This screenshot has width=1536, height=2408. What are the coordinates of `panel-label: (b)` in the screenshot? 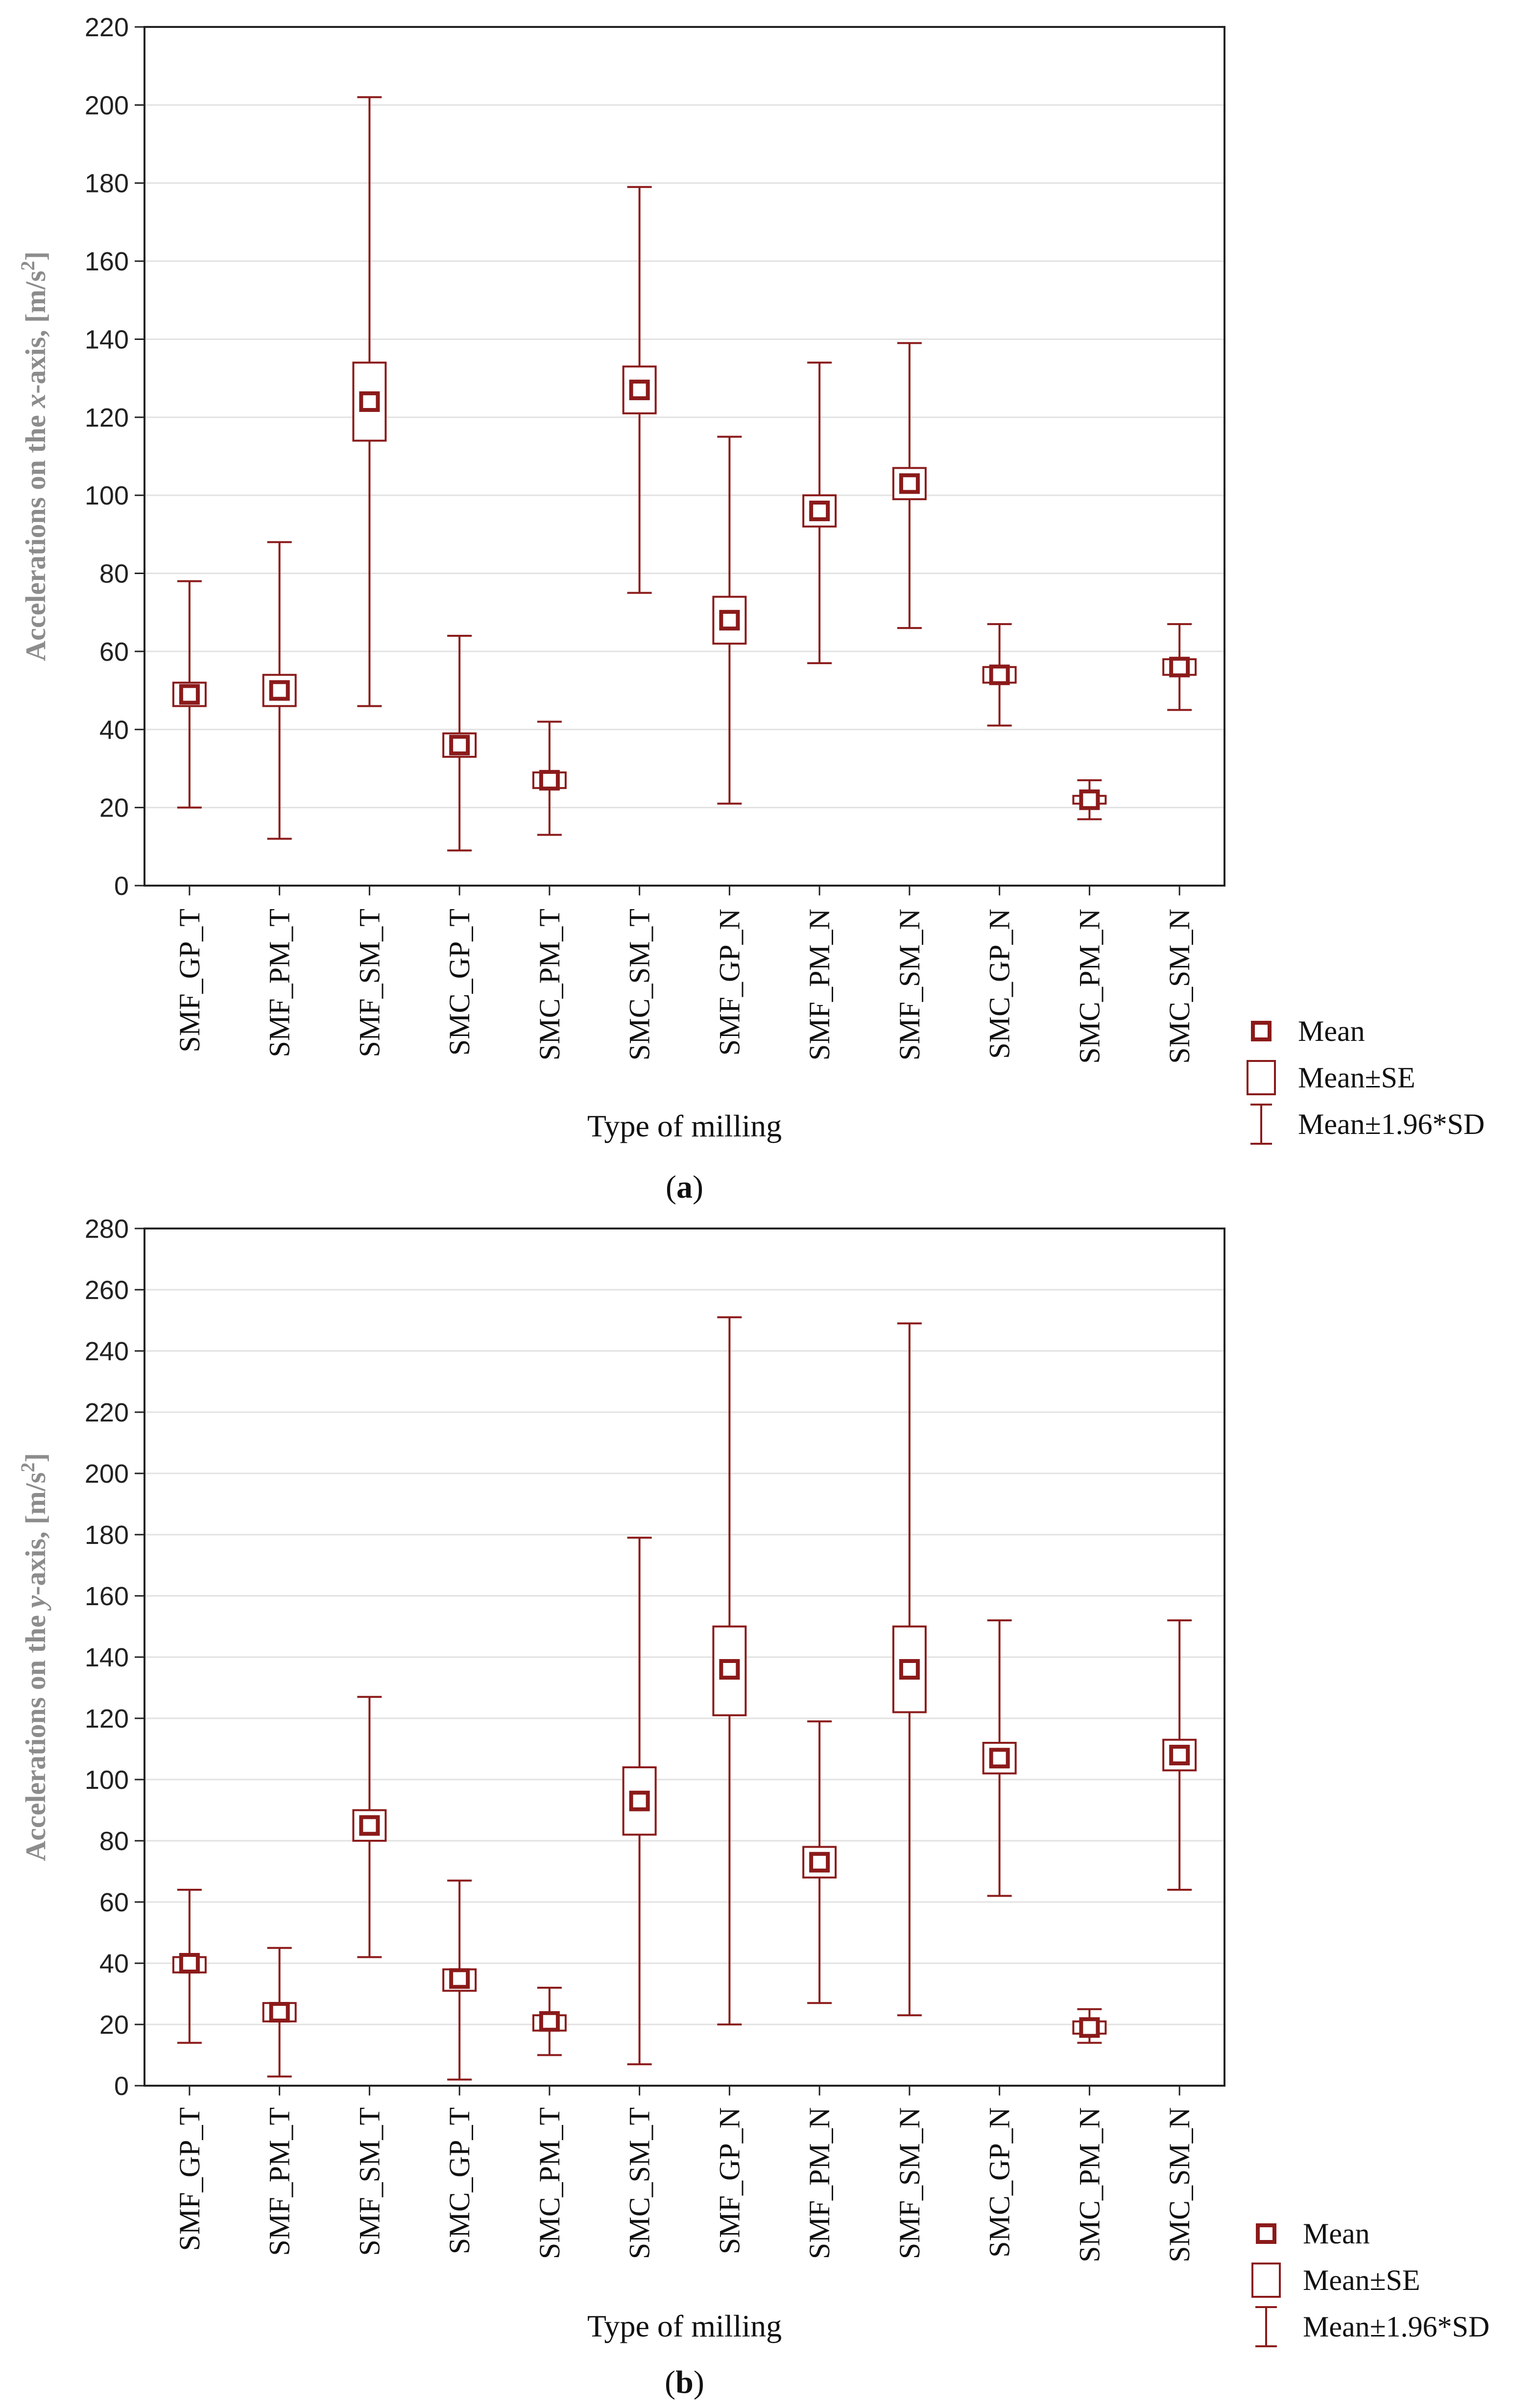 It's located at (684, 2382).